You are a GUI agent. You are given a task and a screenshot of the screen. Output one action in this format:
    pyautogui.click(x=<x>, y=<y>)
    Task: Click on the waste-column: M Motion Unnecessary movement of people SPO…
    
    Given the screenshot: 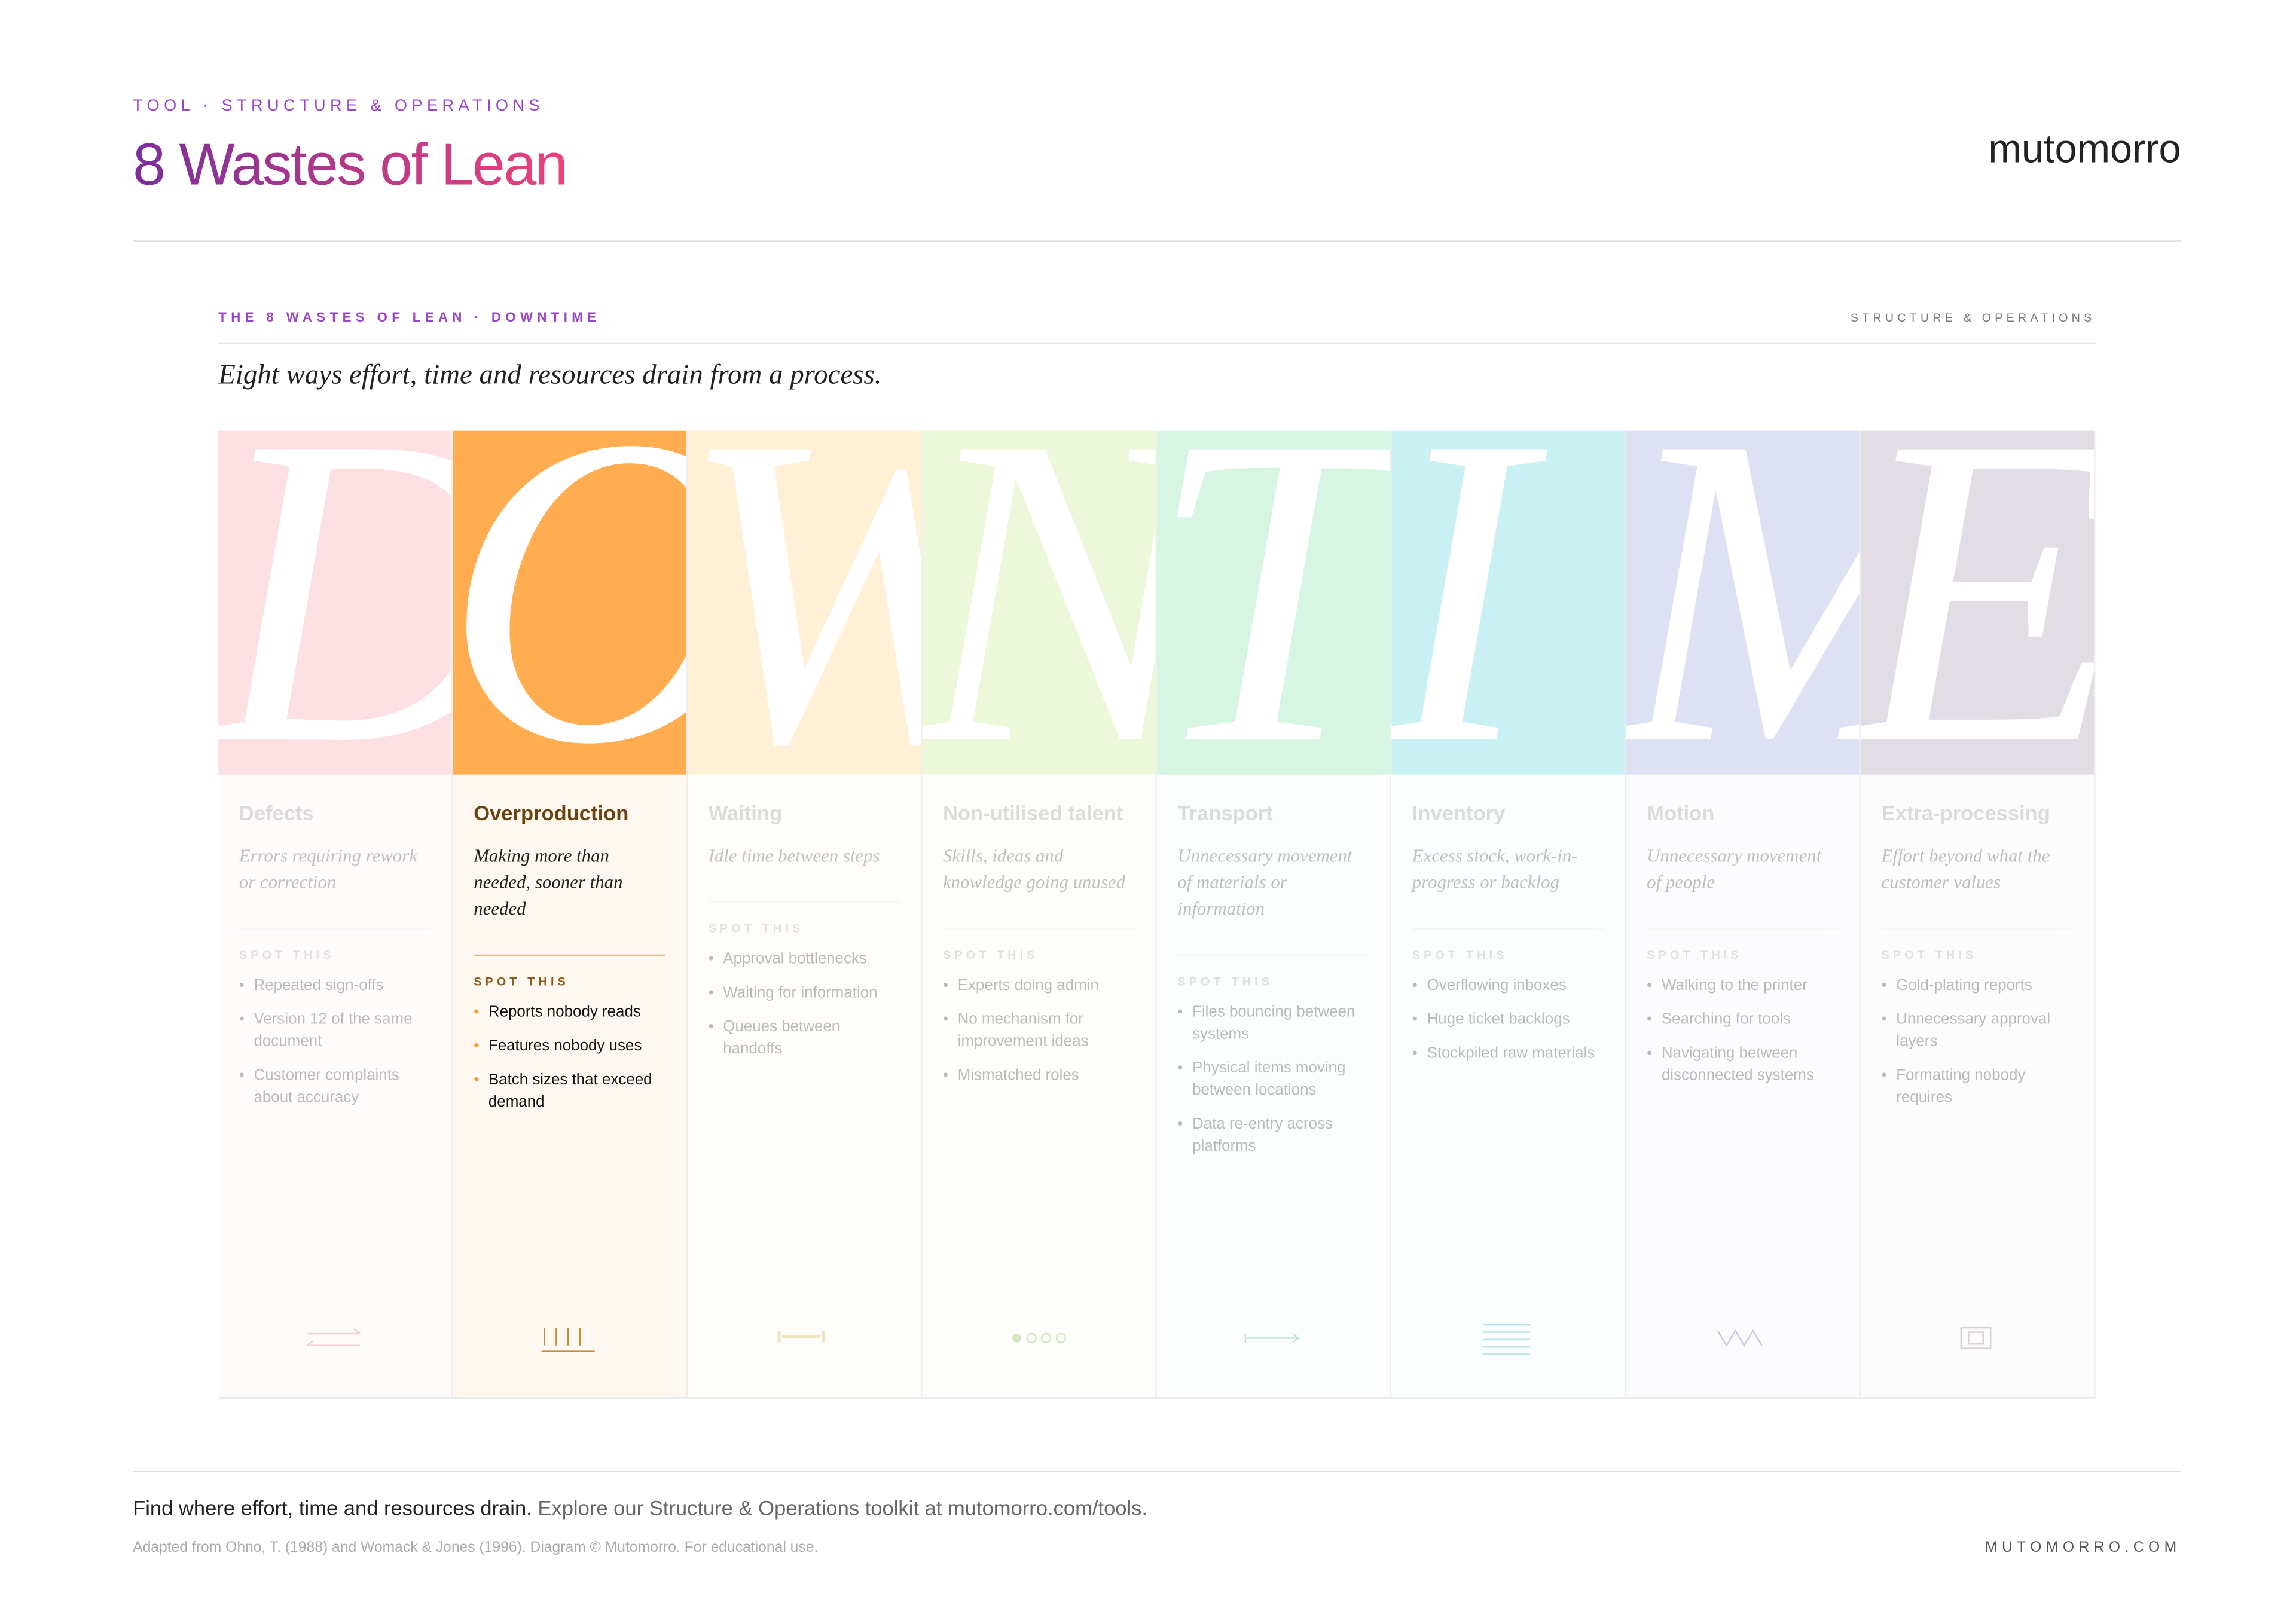 What is the action you would take?
    pyautogui.click(x=1743, y=914)
    